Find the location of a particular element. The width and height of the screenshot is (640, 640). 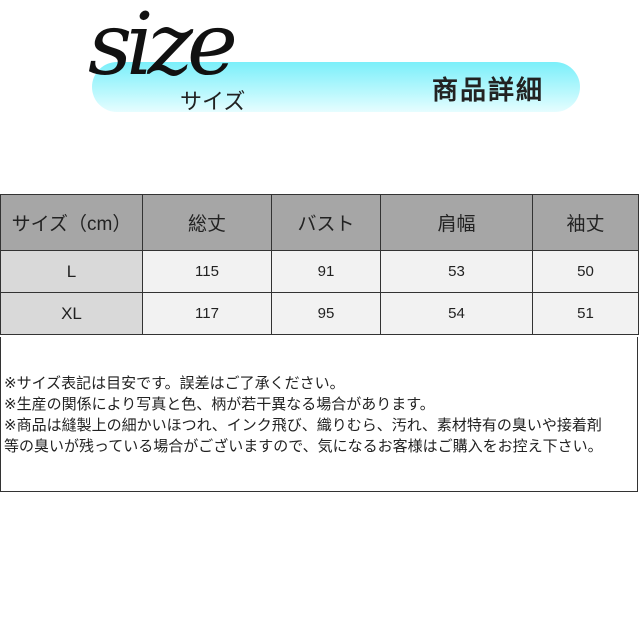

table-row: XL 117 95 54 51 is located at coordinates (319, 313).